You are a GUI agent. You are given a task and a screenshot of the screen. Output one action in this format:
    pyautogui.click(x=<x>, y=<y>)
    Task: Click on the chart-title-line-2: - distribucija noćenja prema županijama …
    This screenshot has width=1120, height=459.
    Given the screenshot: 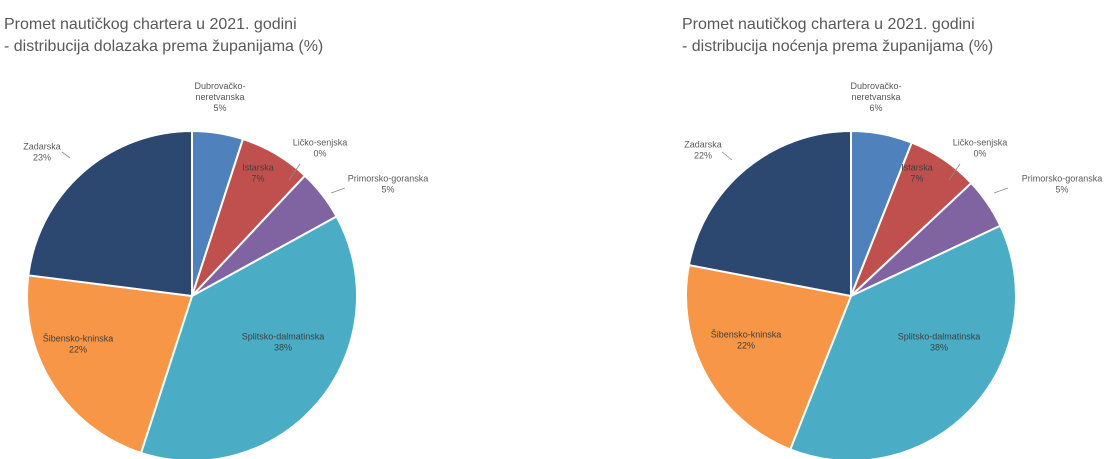 What is the action you would take?
    pyautogui.click(x=838, y=46)
    